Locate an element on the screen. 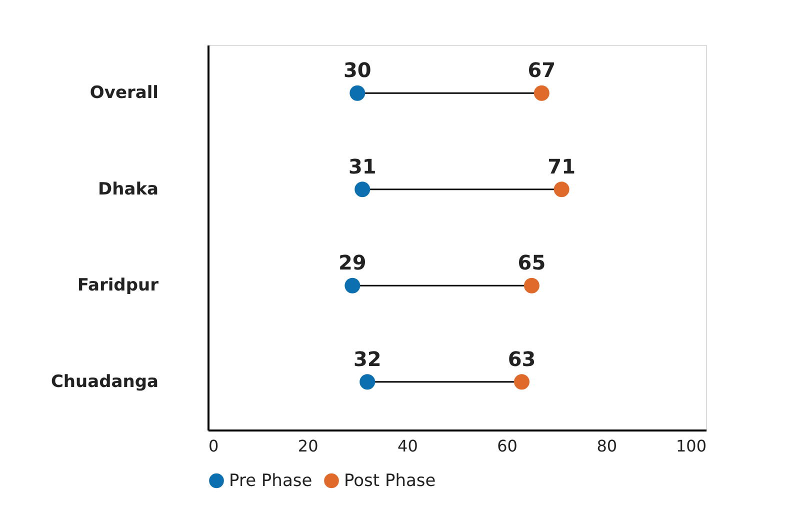 This screenshot has height=522, width=798. data-label: 29 is located at coordinates (352, 262).